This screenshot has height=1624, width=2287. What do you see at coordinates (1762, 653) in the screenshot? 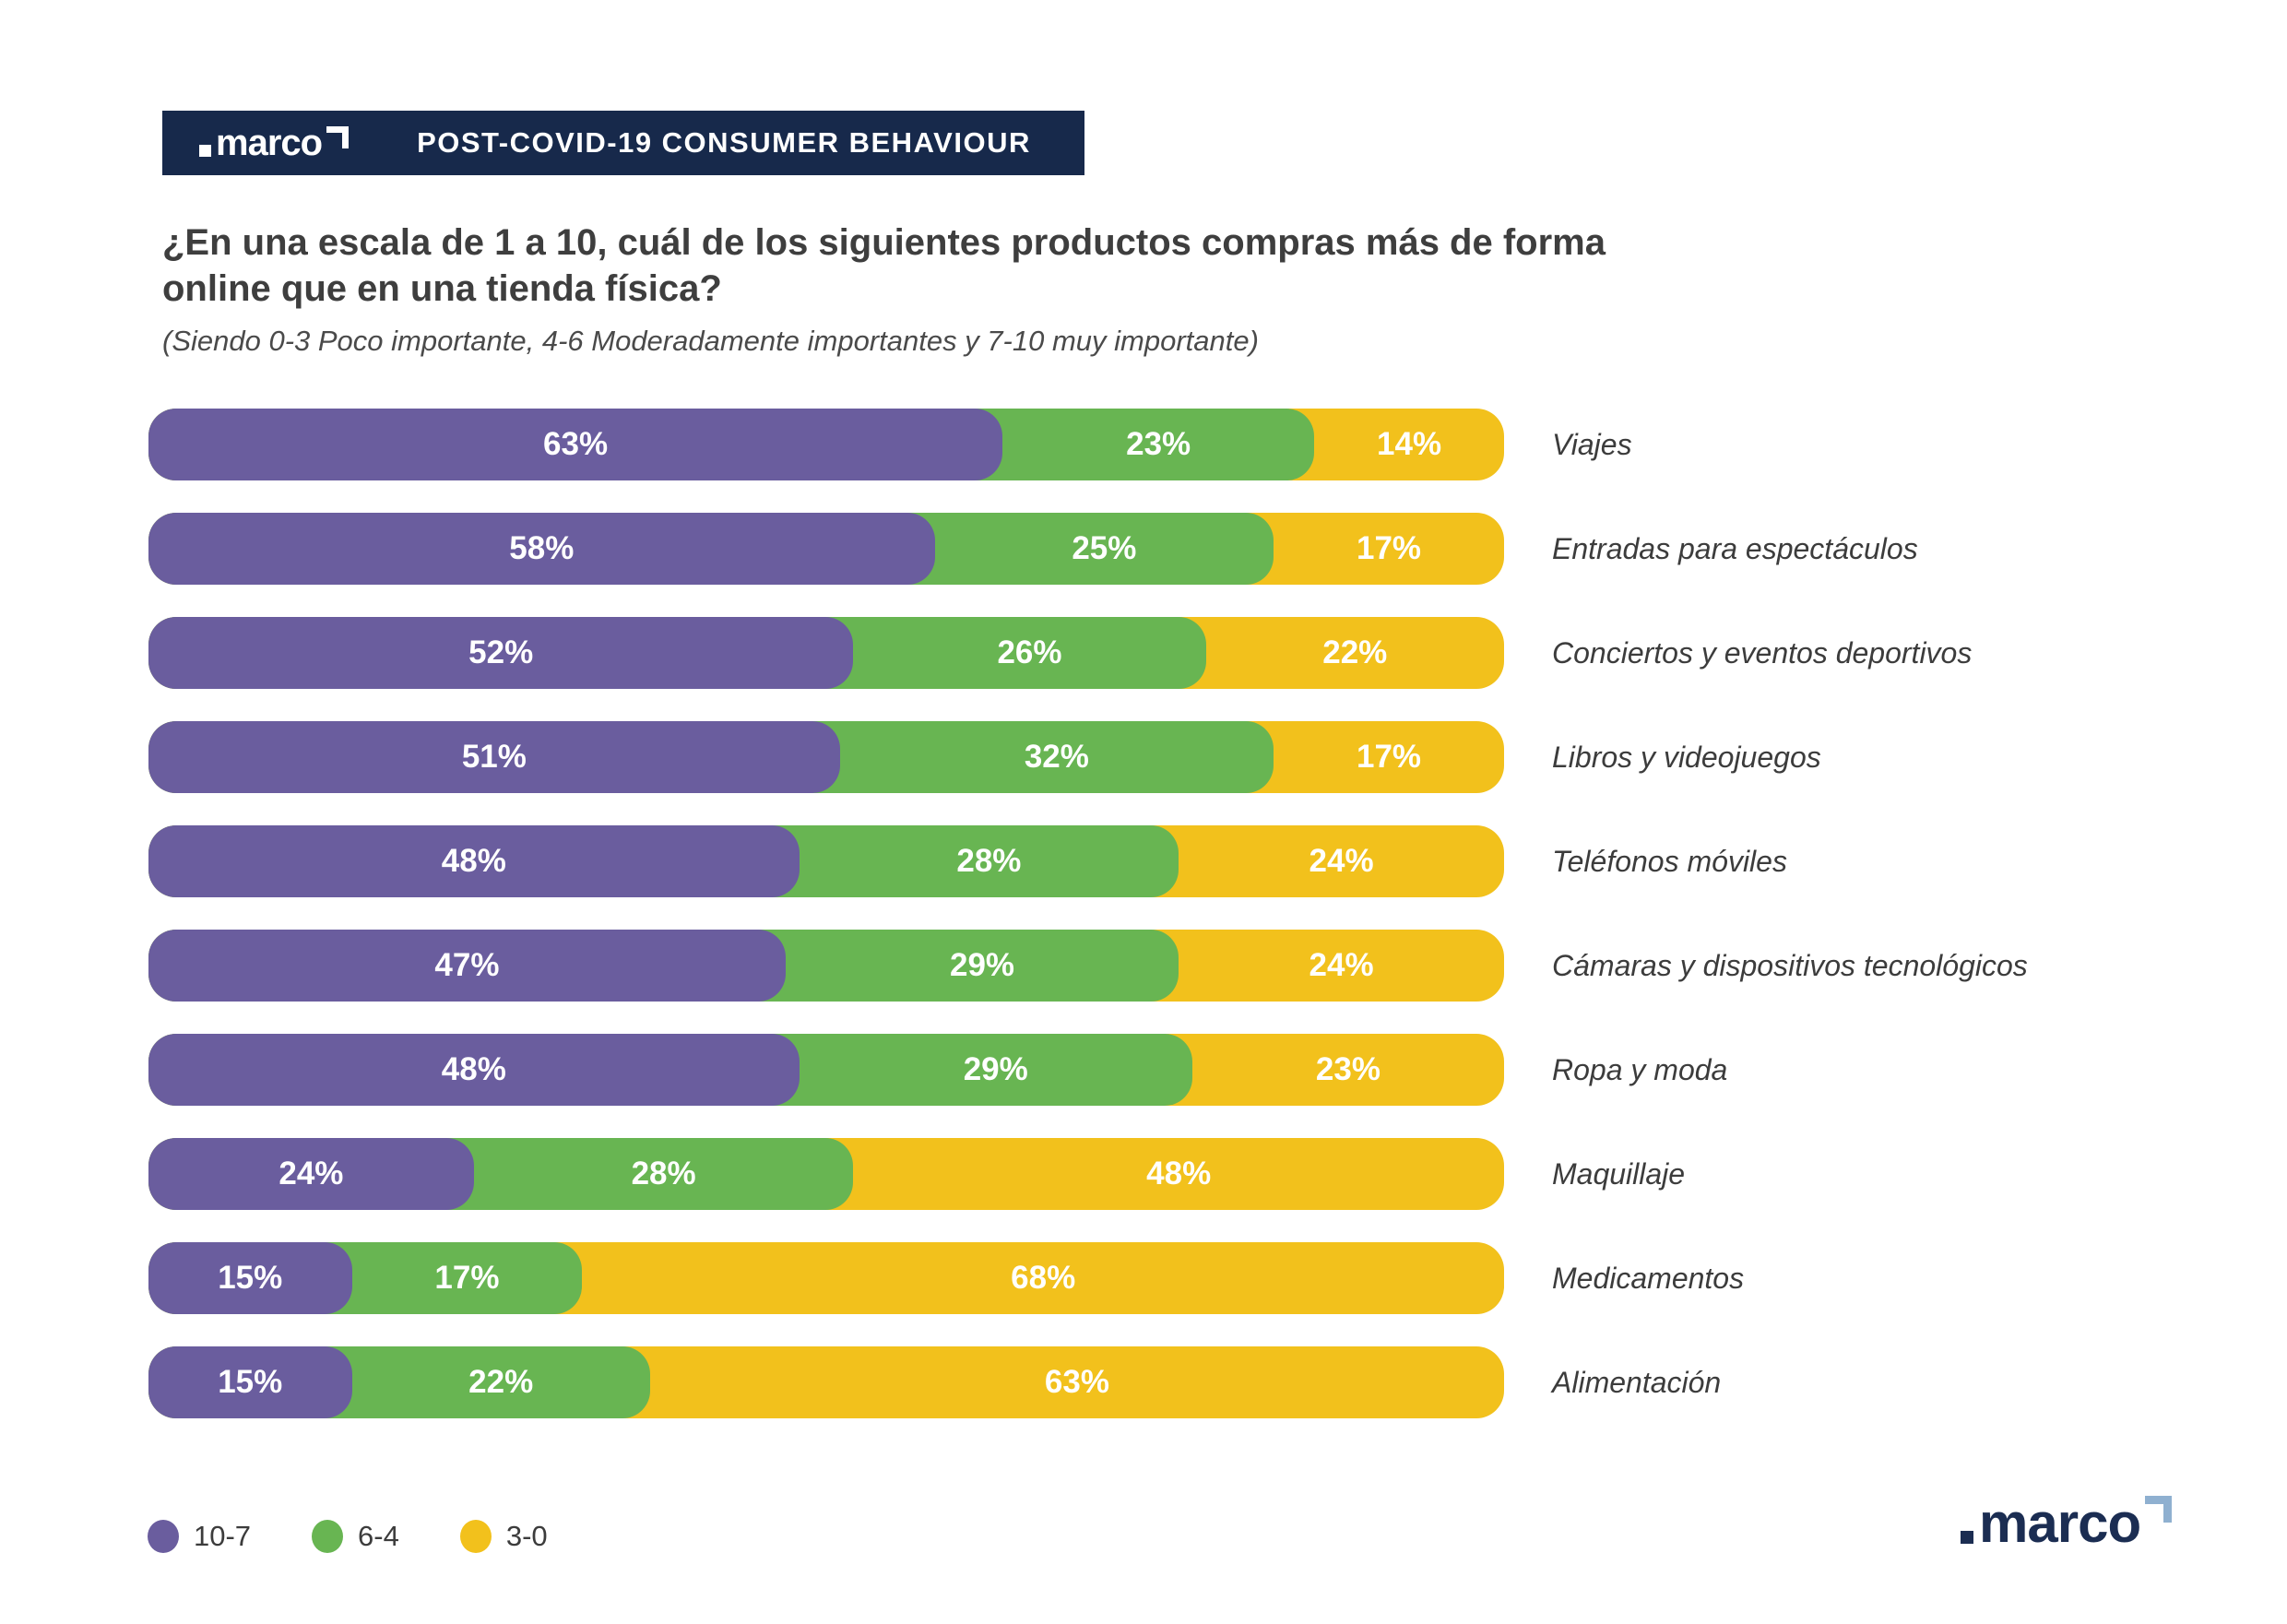
I see `category-label: Conciertos y eventos deportivos` at bounding box center [1762, 653].